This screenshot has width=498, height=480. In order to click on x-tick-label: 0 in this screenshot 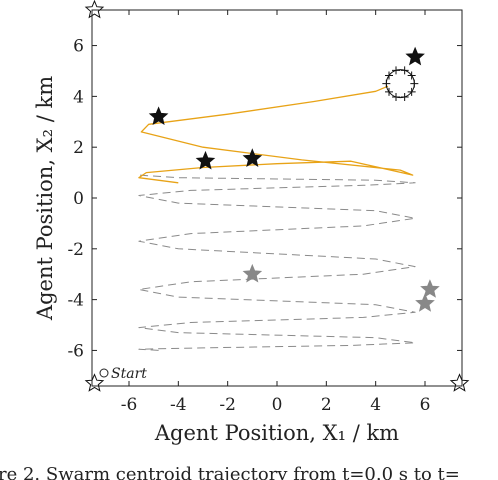, I will do `click(277, 405)`.